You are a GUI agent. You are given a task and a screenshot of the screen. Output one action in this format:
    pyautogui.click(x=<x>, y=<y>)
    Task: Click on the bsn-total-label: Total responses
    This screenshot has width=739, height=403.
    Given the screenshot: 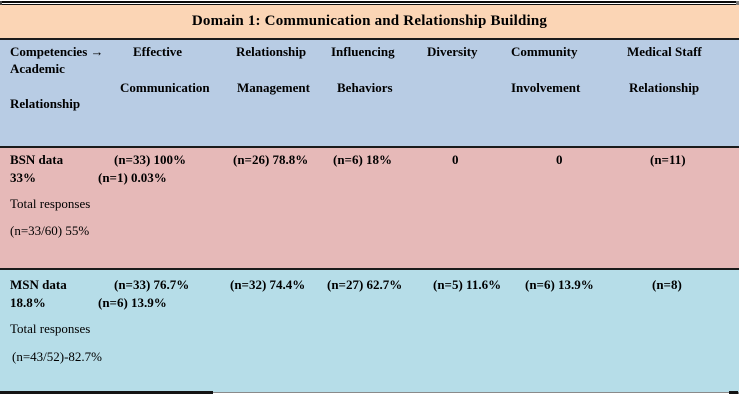 What is the action you would take?
    pyautogui.click(x=50, y=203)
    